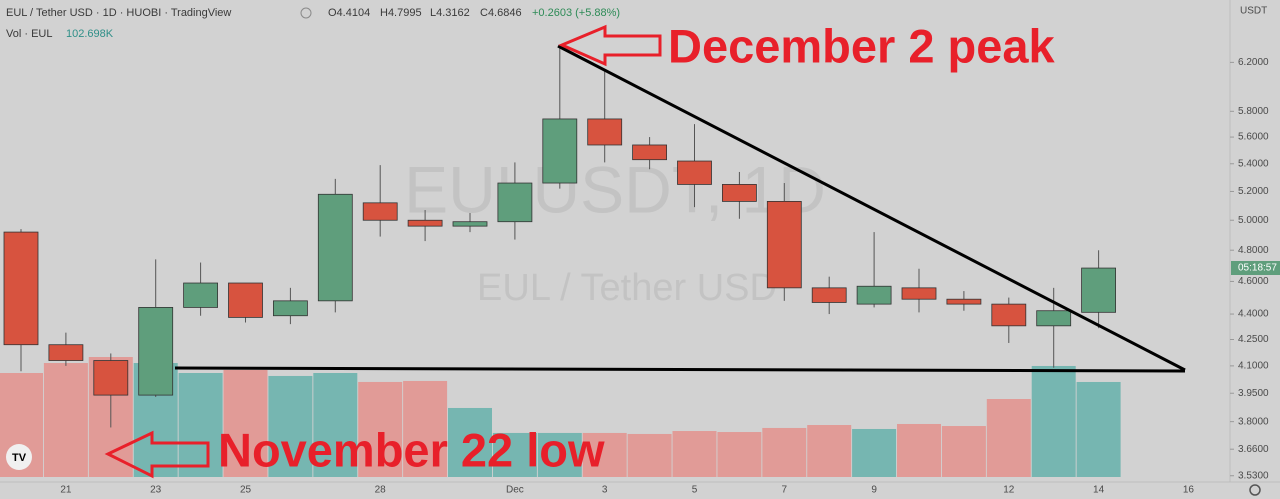  Describe the element at coordinates (1253, 475) in the screenshot. I see `y-tick-label: 3.5300` at that location.